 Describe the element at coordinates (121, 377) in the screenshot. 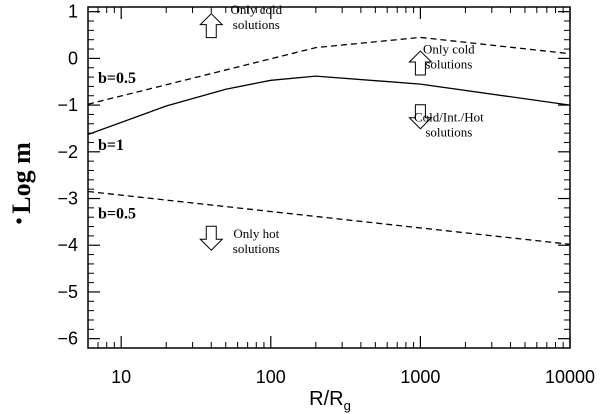

I see `x-tick-label: 10` at that location.